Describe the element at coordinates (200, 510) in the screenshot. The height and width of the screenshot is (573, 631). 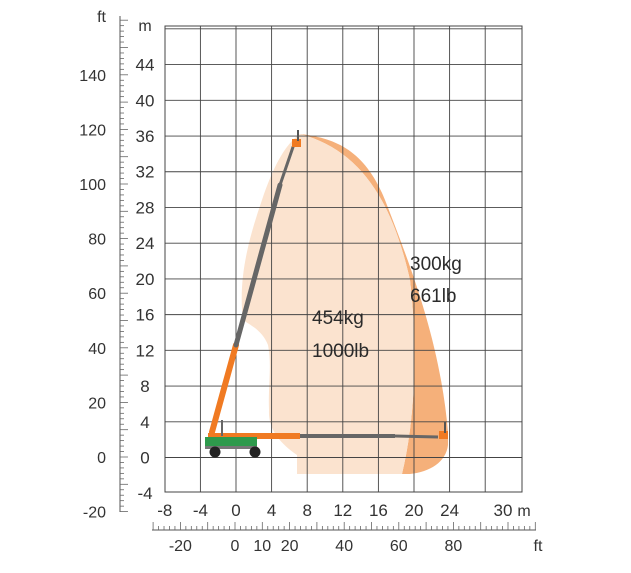
I see `m-bottom-tick-label: -4` at that location.